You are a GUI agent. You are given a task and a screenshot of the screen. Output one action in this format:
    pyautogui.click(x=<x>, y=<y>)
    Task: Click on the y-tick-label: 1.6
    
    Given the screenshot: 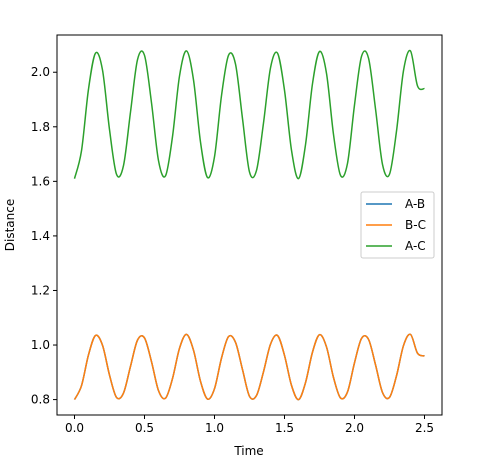 What is the action you would take?
    pyautogui.click(x=40, y=181)
    